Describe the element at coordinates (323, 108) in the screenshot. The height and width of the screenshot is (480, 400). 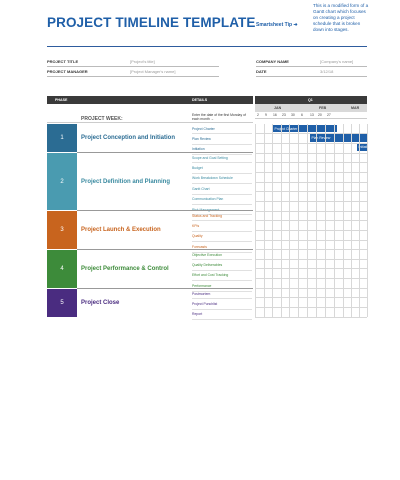
I see `month-label: FEB` at that location.